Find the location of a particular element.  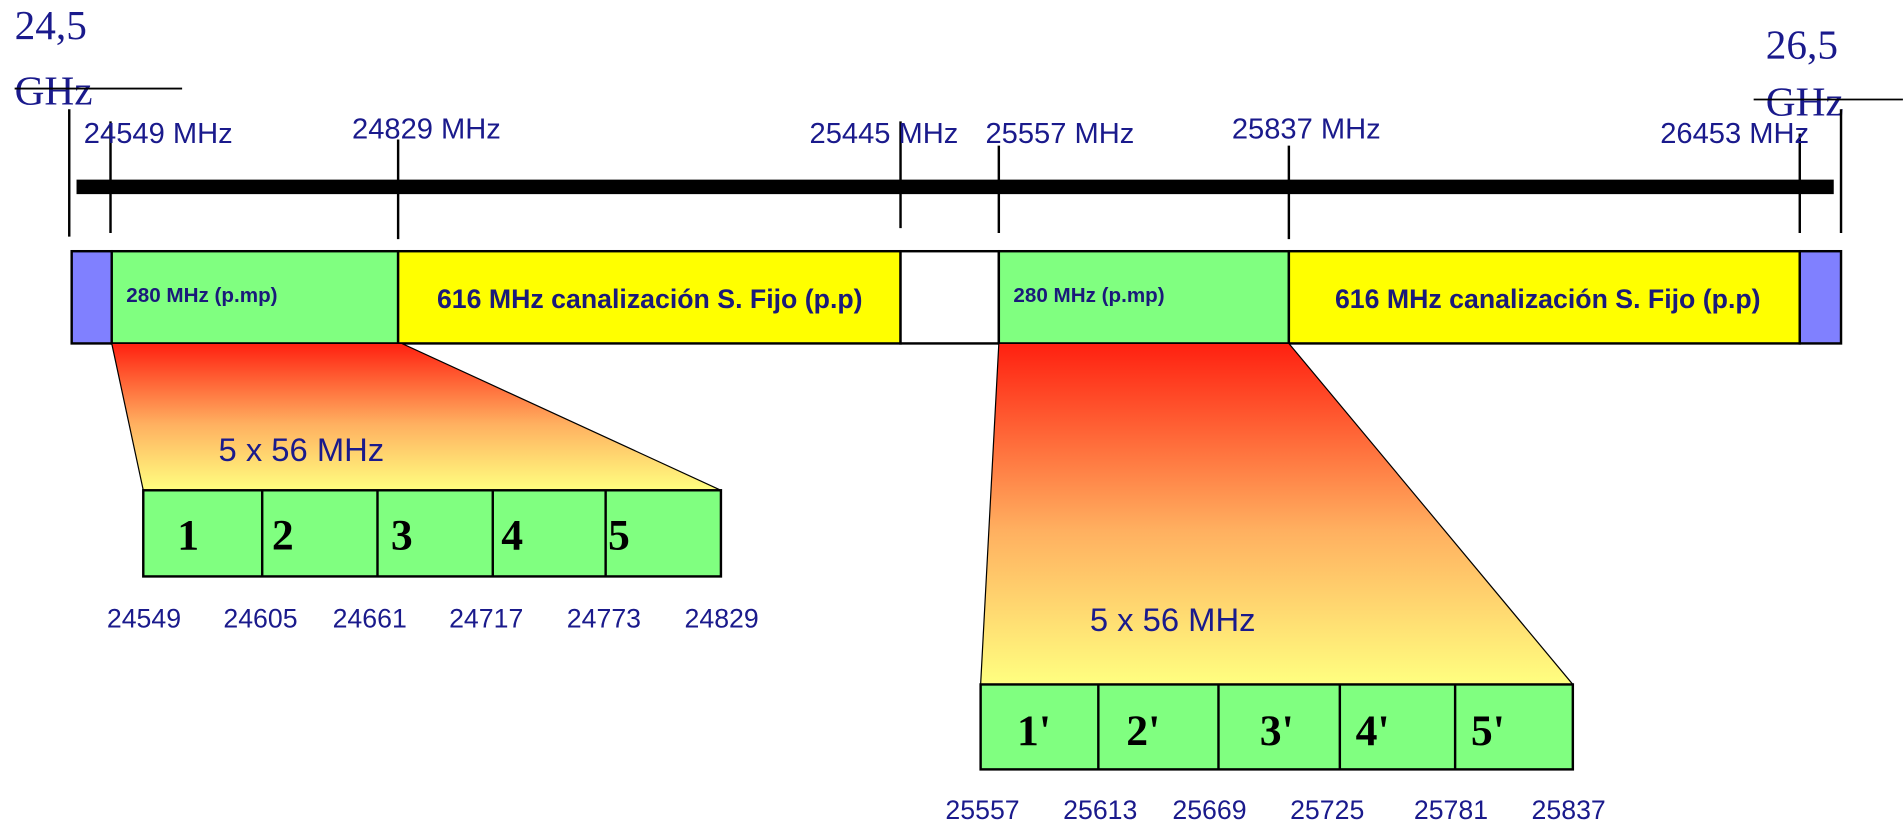

channel-frequency: 25725 is located at coordinates (1327, 809).